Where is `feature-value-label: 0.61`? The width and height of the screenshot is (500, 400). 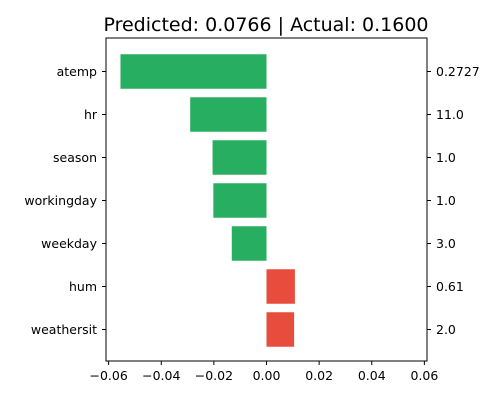 feature-value-label: 0.61 is located at coordinates (450, 286).